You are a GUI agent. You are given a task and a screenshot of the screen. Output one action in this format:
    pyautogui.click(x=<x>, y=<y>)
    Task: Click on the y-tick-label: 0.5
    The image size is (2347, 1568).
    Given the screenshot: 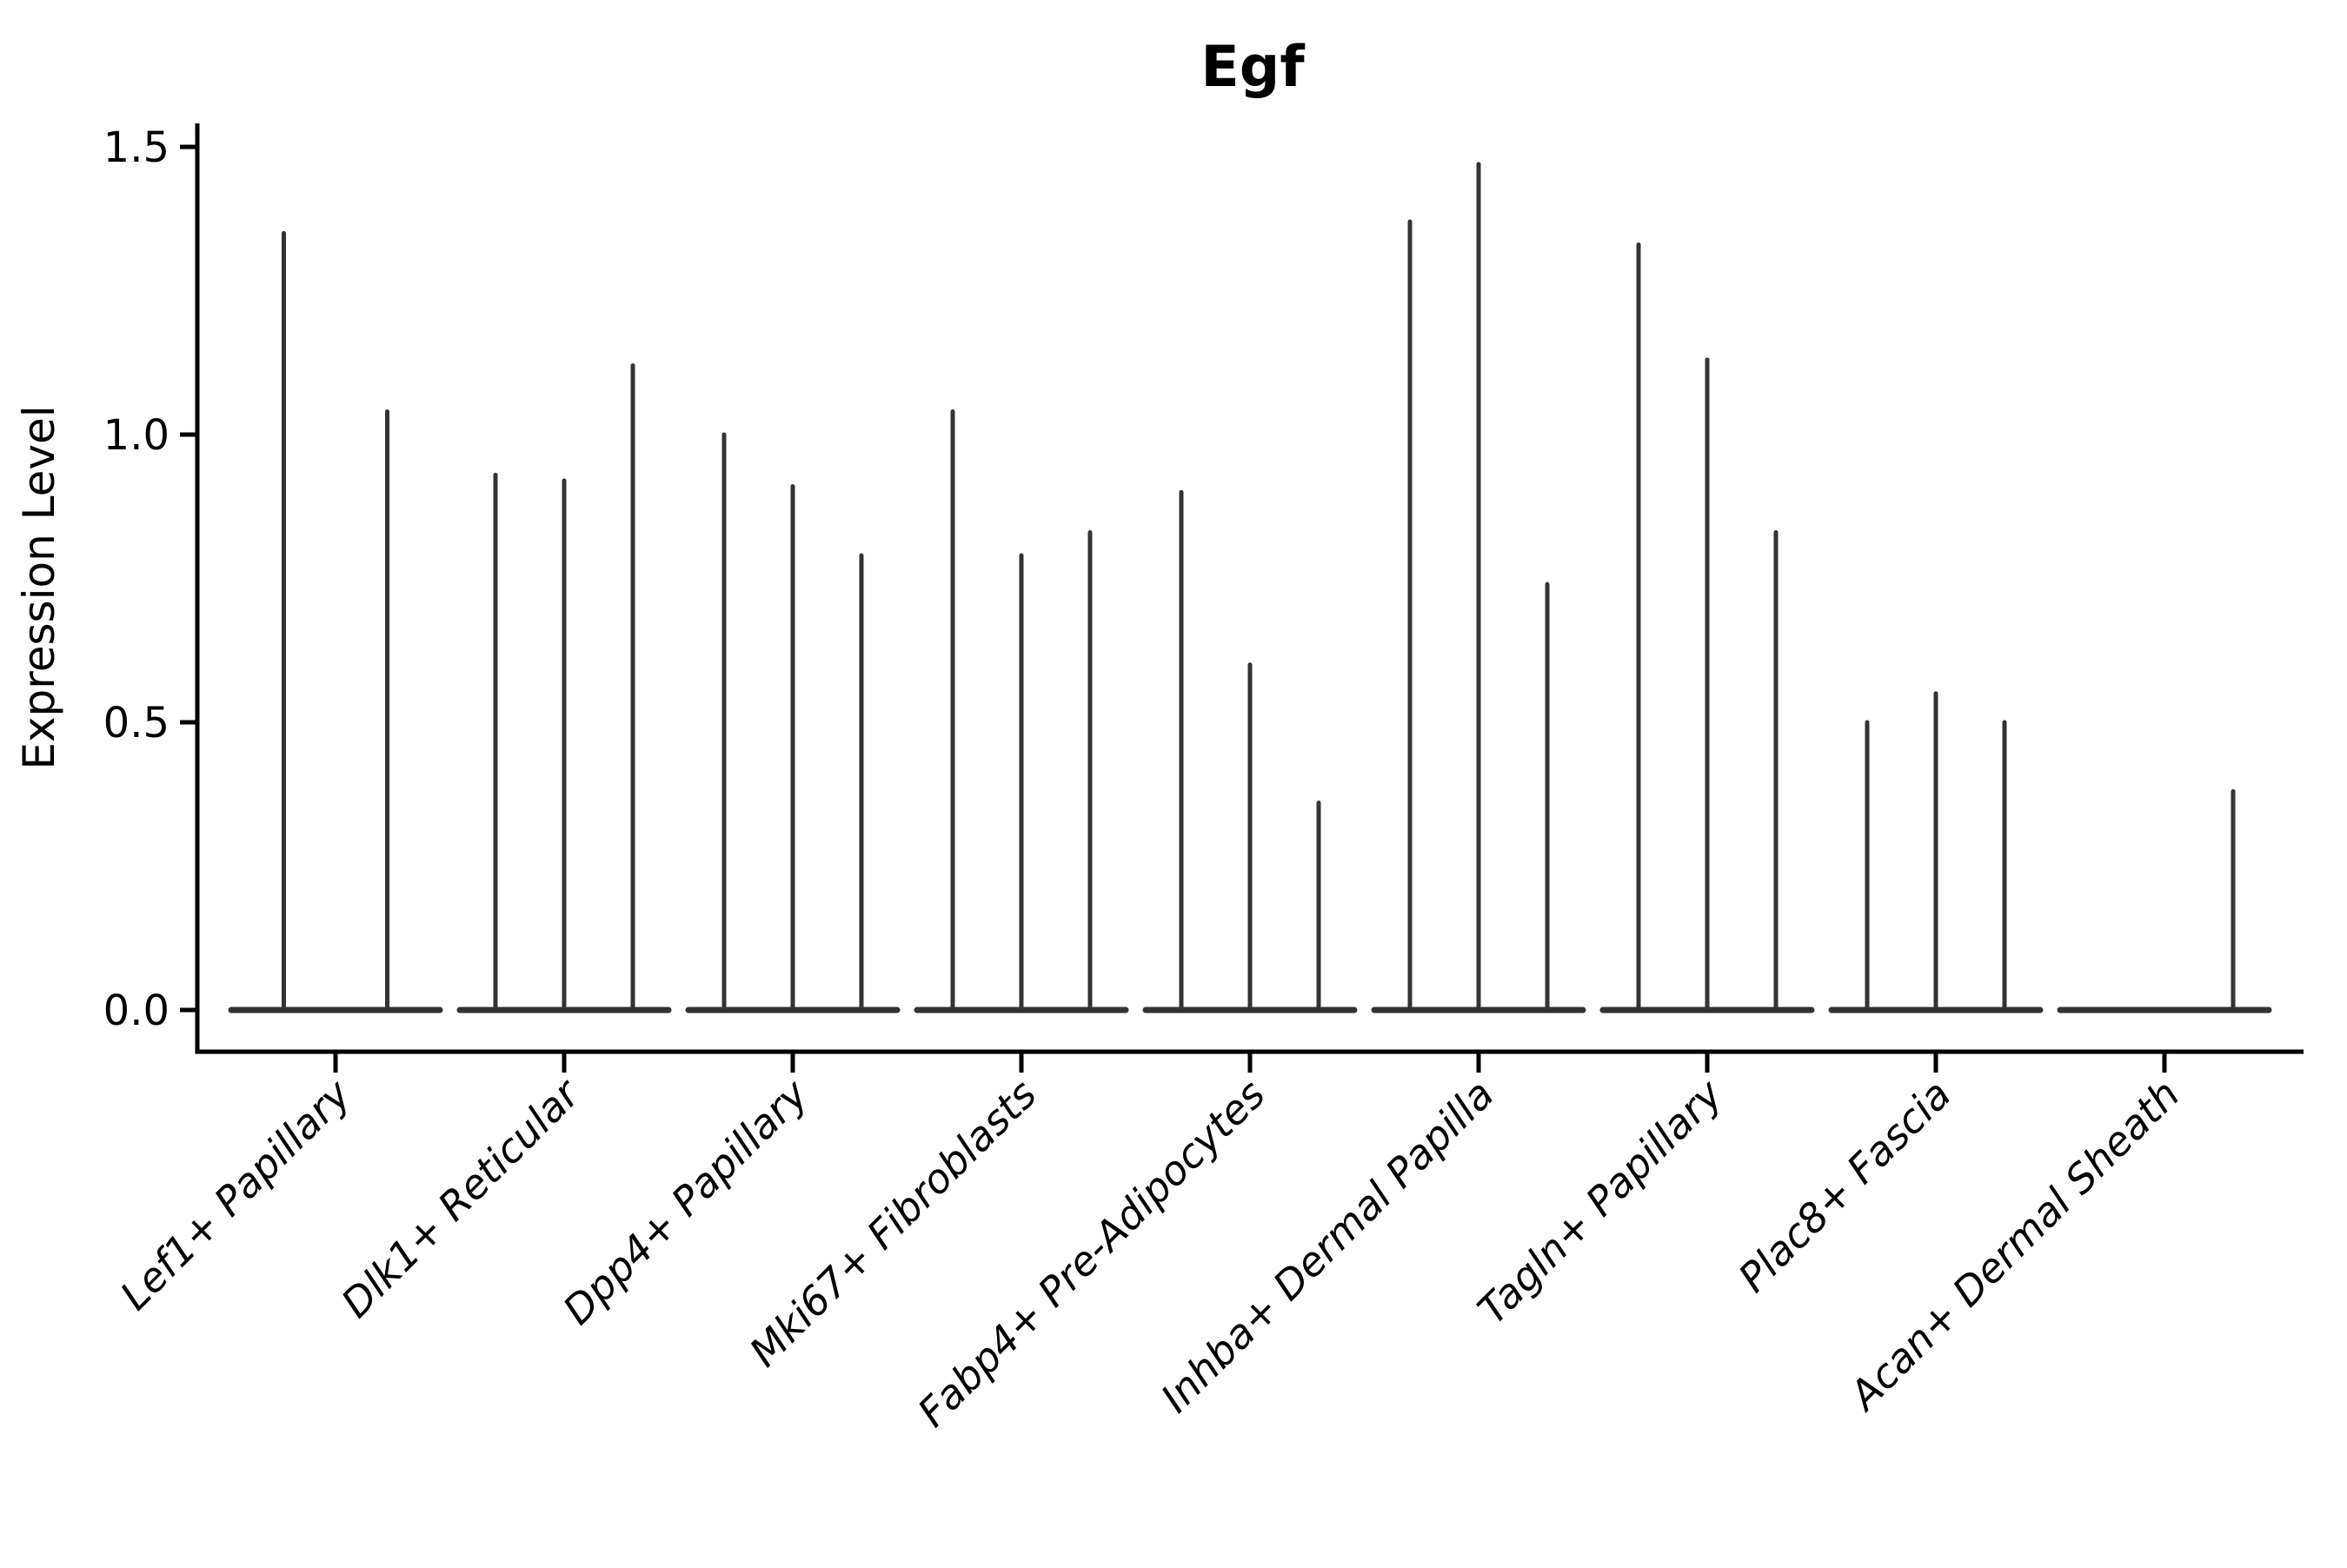 What is the action you would take?
    pyautogui.click(x=136, y=723)
    